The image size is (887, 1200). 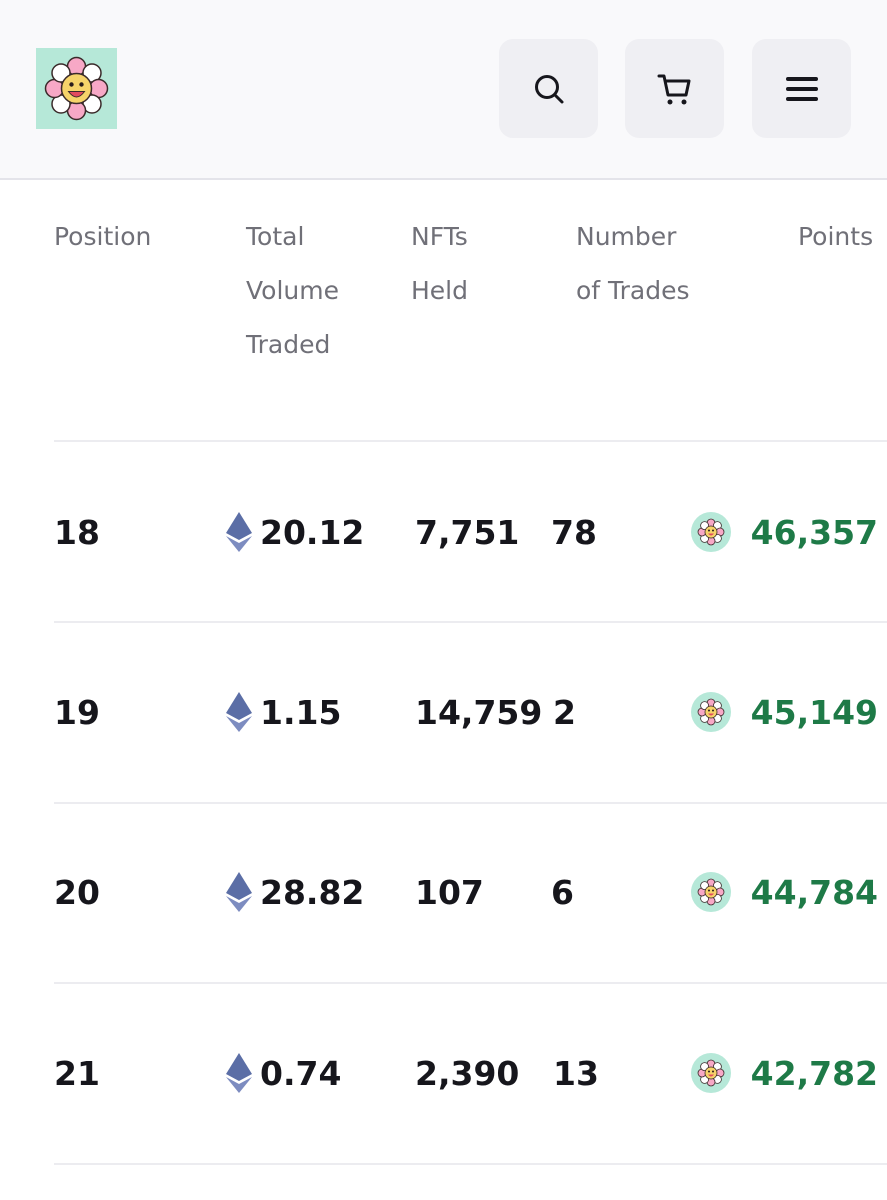 What do you see at coordinates (301, 712) in the screenshot?
I see `volume-value: 1.15` at bounding box center [301, 712].